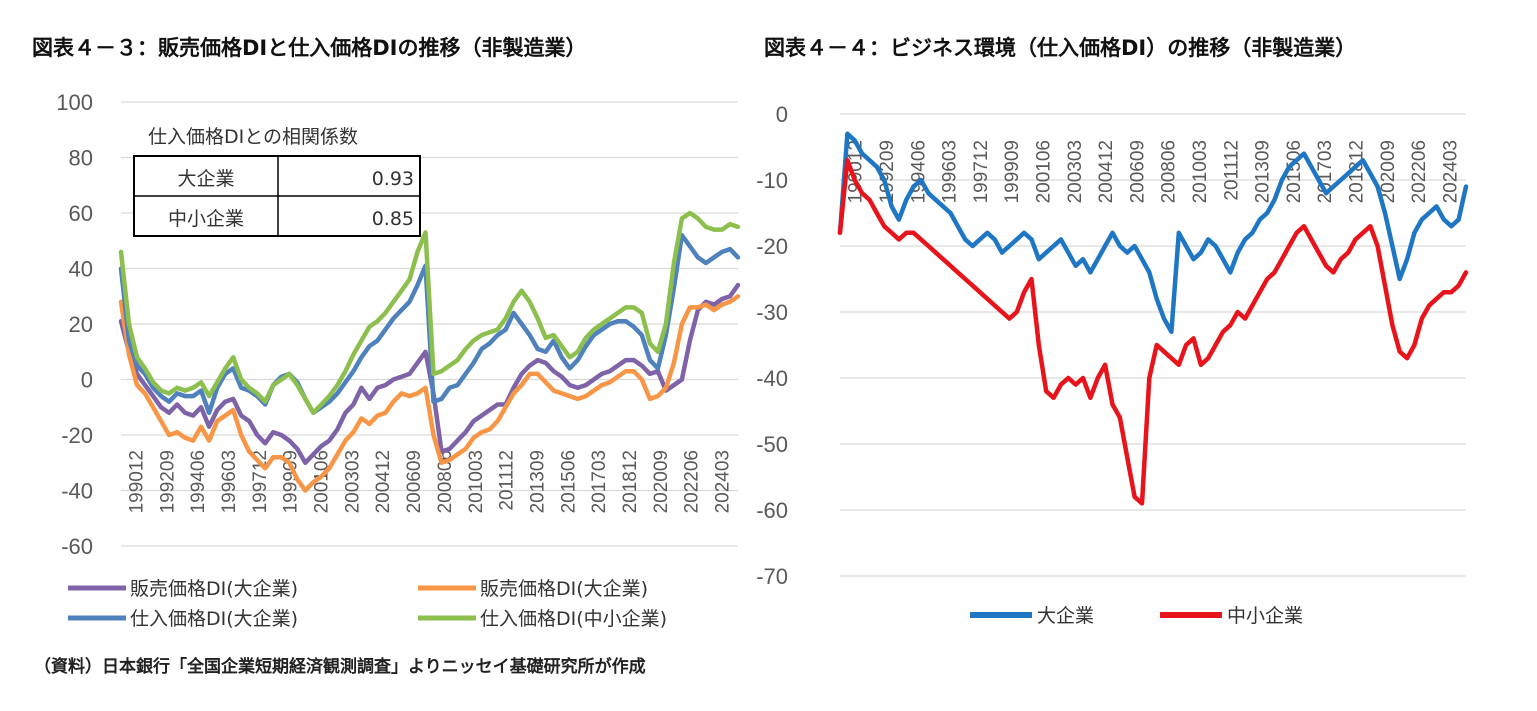  Describe the element at coordinates (772, 180) in the screenshot. I see `y-tick-label: -10` at that location.